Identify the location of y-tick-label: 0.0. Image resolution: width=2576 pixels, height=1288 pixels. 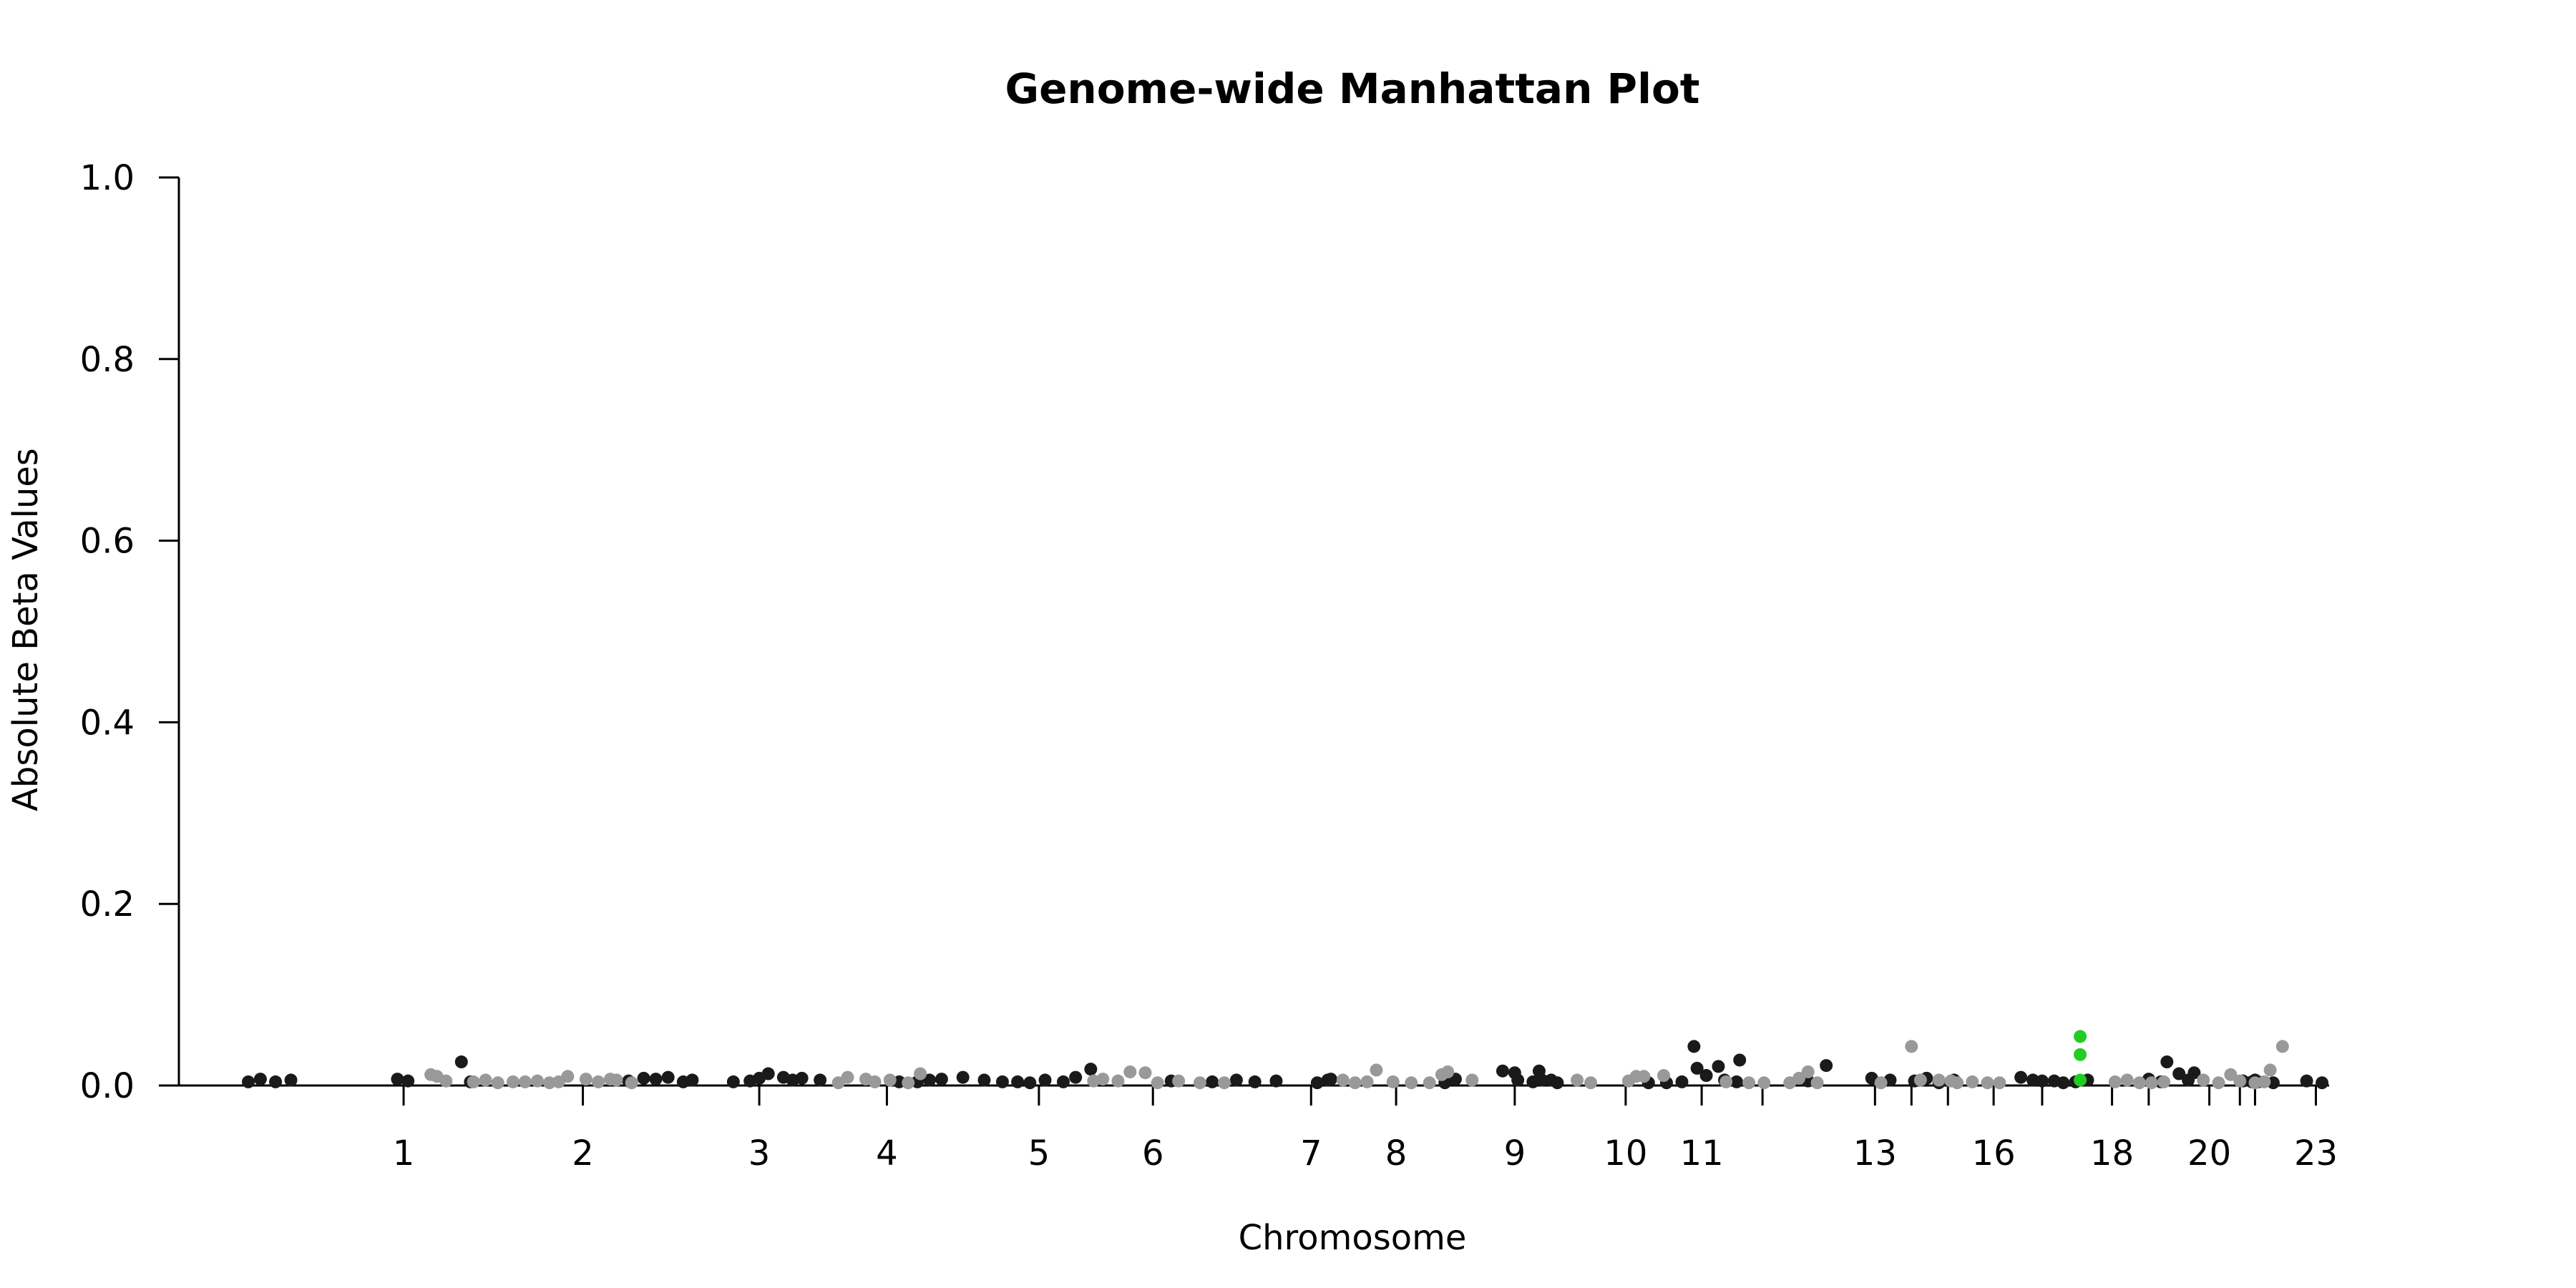
(107, 1086).